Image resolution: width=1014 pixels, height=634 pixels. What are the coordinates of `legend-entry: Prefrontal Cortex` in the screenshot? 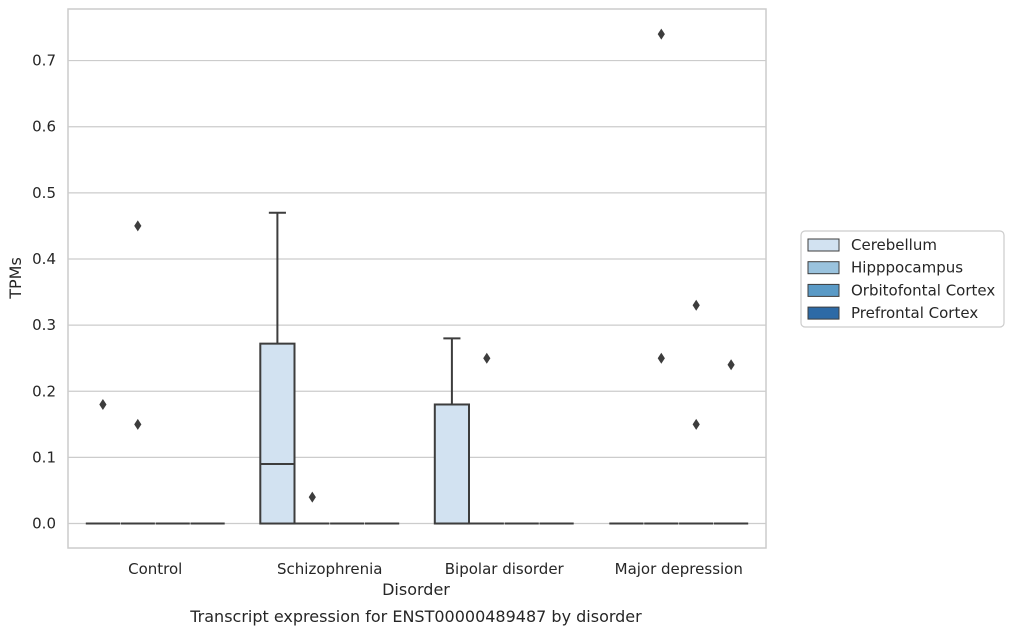 It's located at (914, 313).